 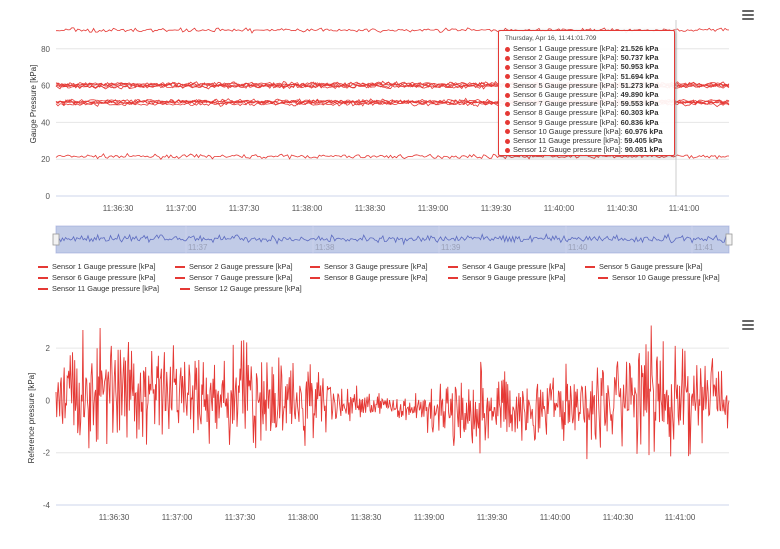 What do you see at coordinates (639, 48) in the screenshot?
I see `tooltip-series-value: 21.526 kPa` at bounding box center [639, 48].